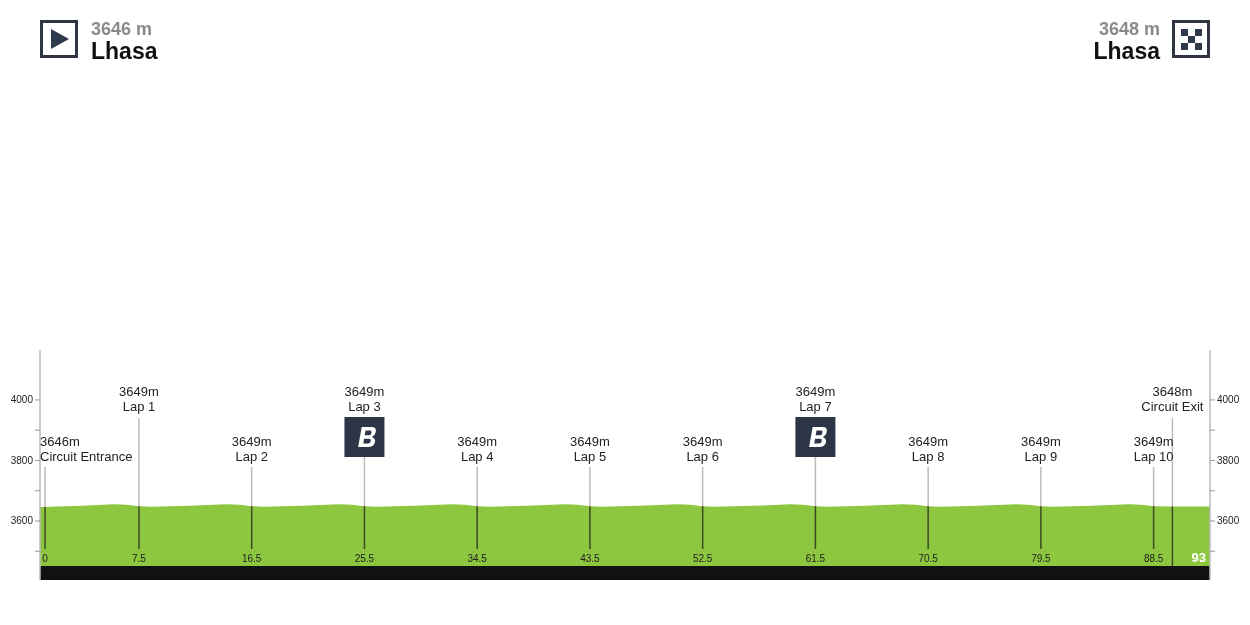 The height and width of the screenshot is (625, 1250). What do you see at coordinates (1153, 449) in the screenshot?
I see `annotation: 3649m Lap 10` at bounding box center [1153, 449].